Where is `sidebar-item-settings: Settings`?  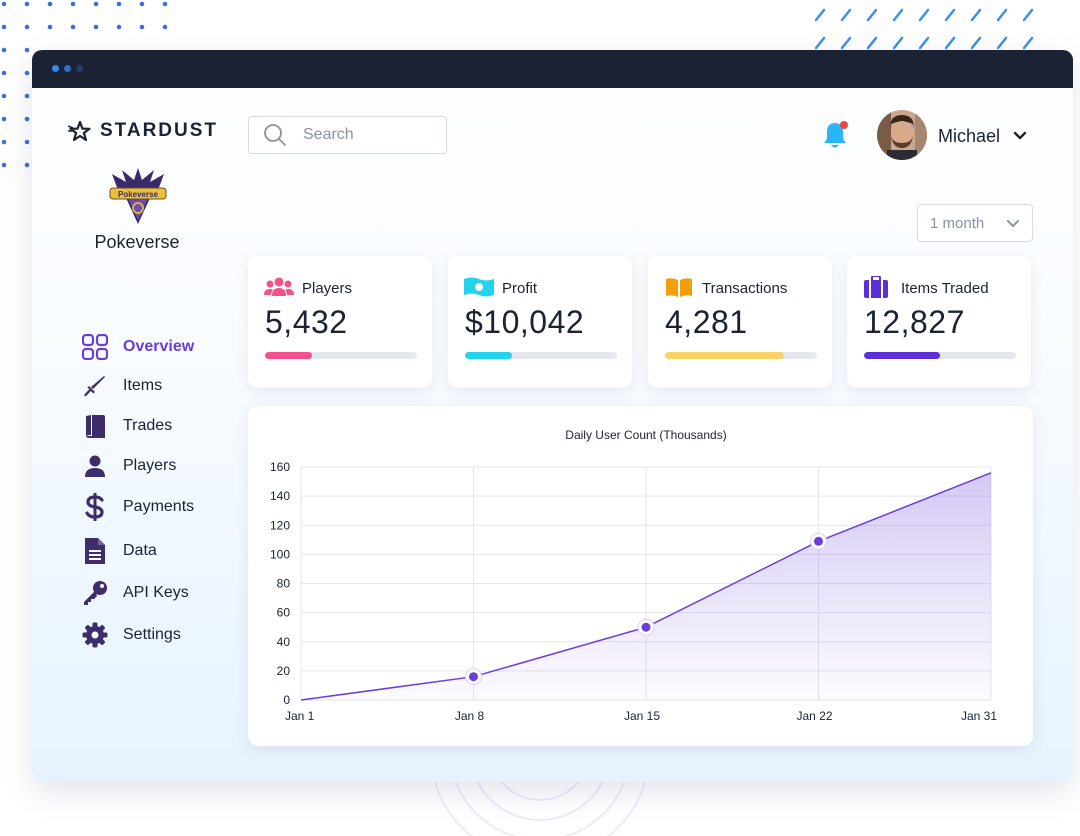 sidebar-item-settings: Settings is located at coordinates (155, 635).